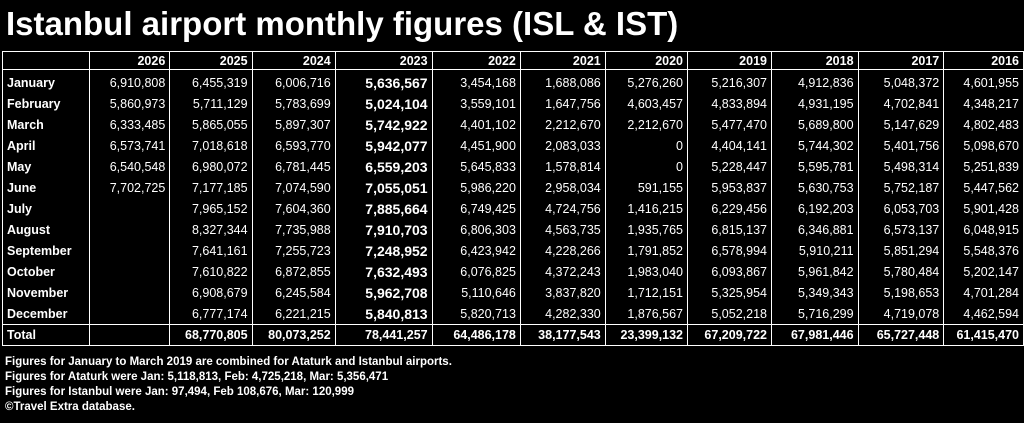 The height and width of the screenshot is (423, 1024). I want to click on value-cell: 4,833,894, so click(729, 103).